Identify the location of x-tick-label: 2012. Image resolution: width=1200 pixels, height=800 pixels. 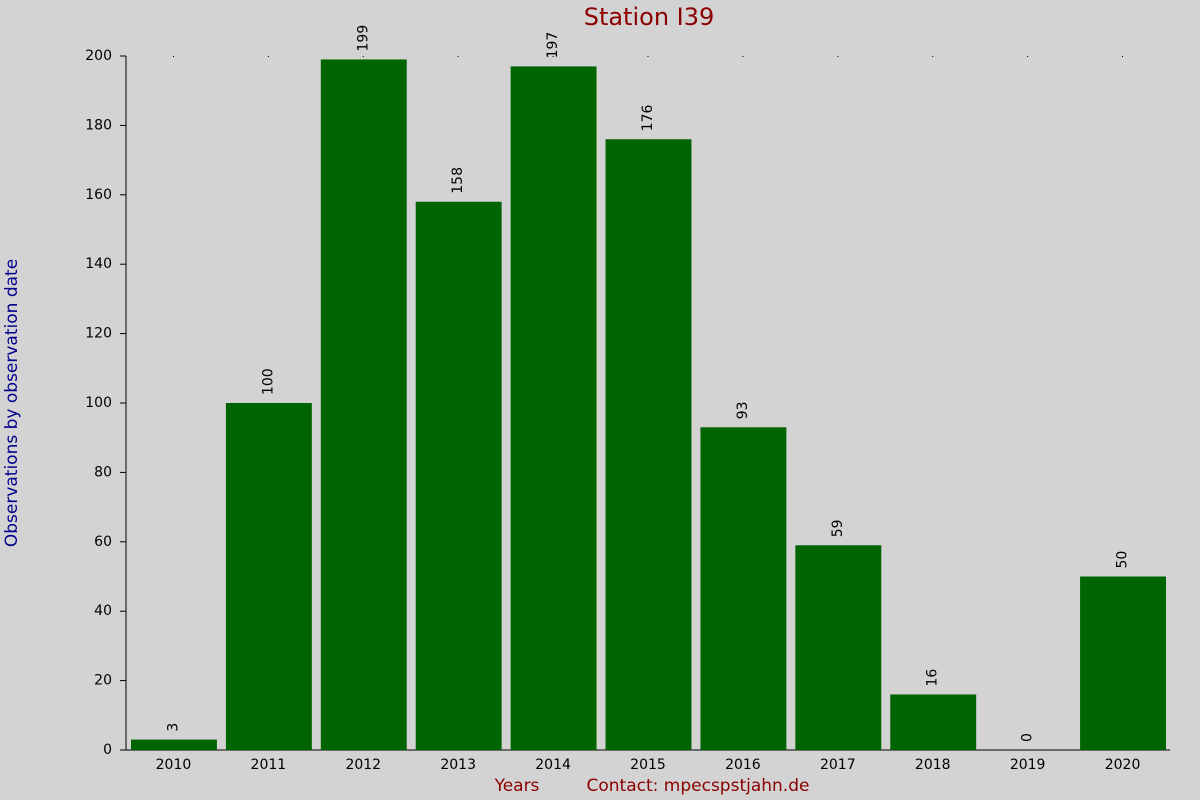
(363, 765).